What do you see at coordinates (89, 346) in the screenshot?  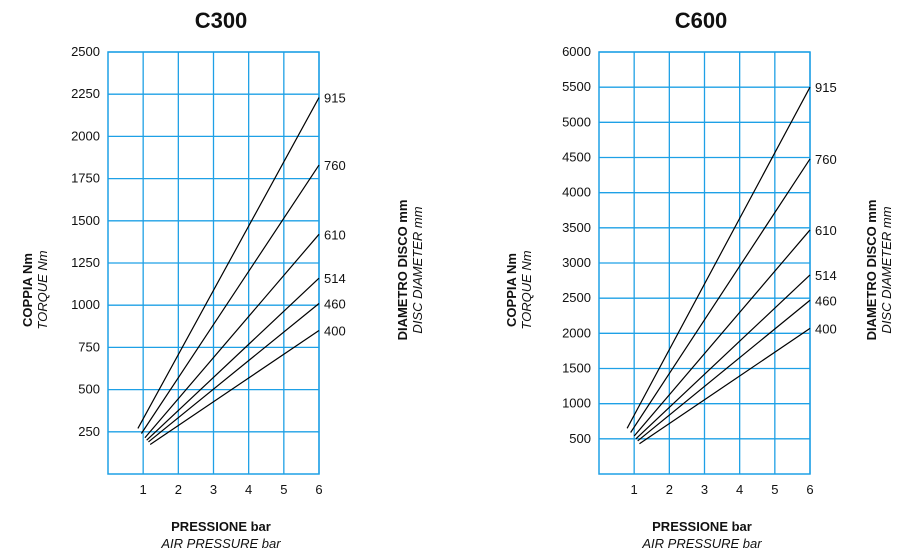 I see `y-tick-label: 750` at bounding box center [89, 346].